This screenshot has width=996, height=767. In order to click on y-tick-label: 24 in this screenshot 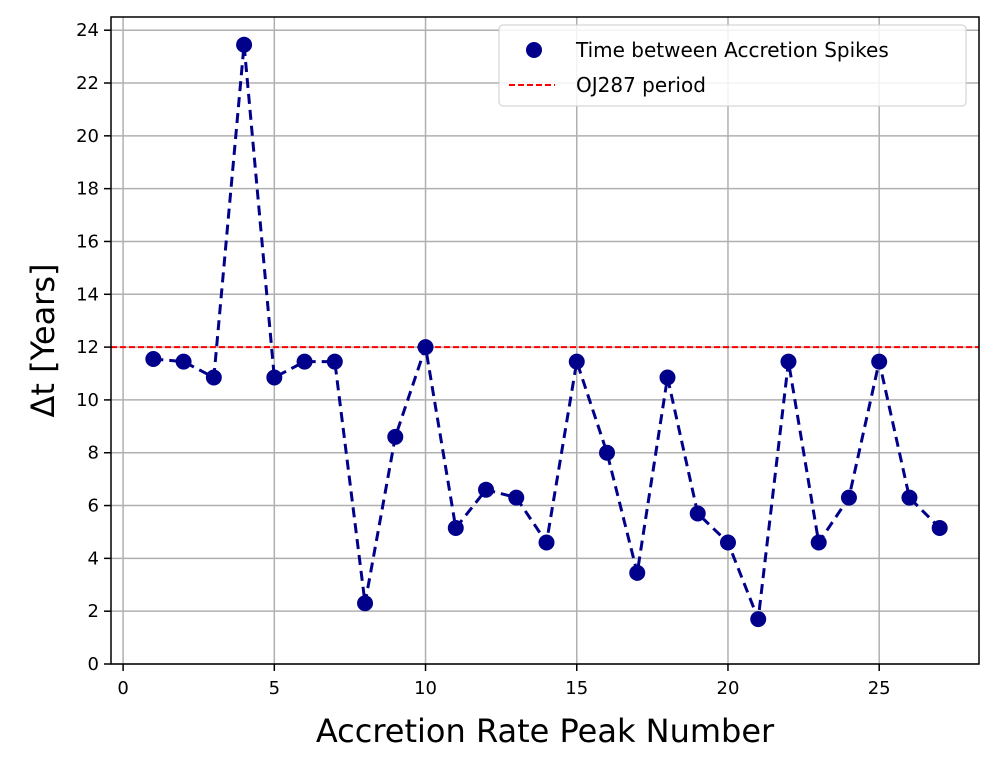, I will do `click(87, 30)`.